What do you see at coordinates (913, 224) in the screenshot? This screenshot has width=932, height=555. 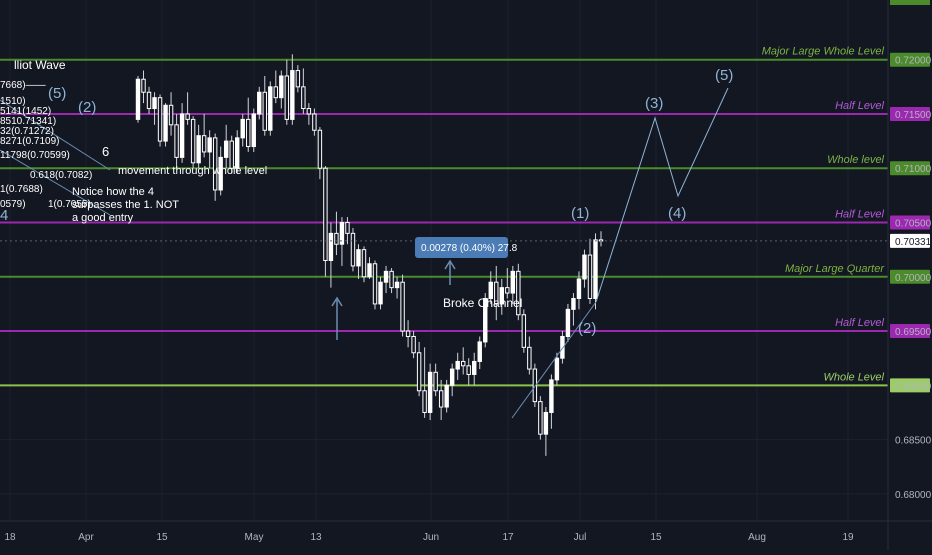 I see `price-tick-label: 0.70500` at bounding box center [913, 224].